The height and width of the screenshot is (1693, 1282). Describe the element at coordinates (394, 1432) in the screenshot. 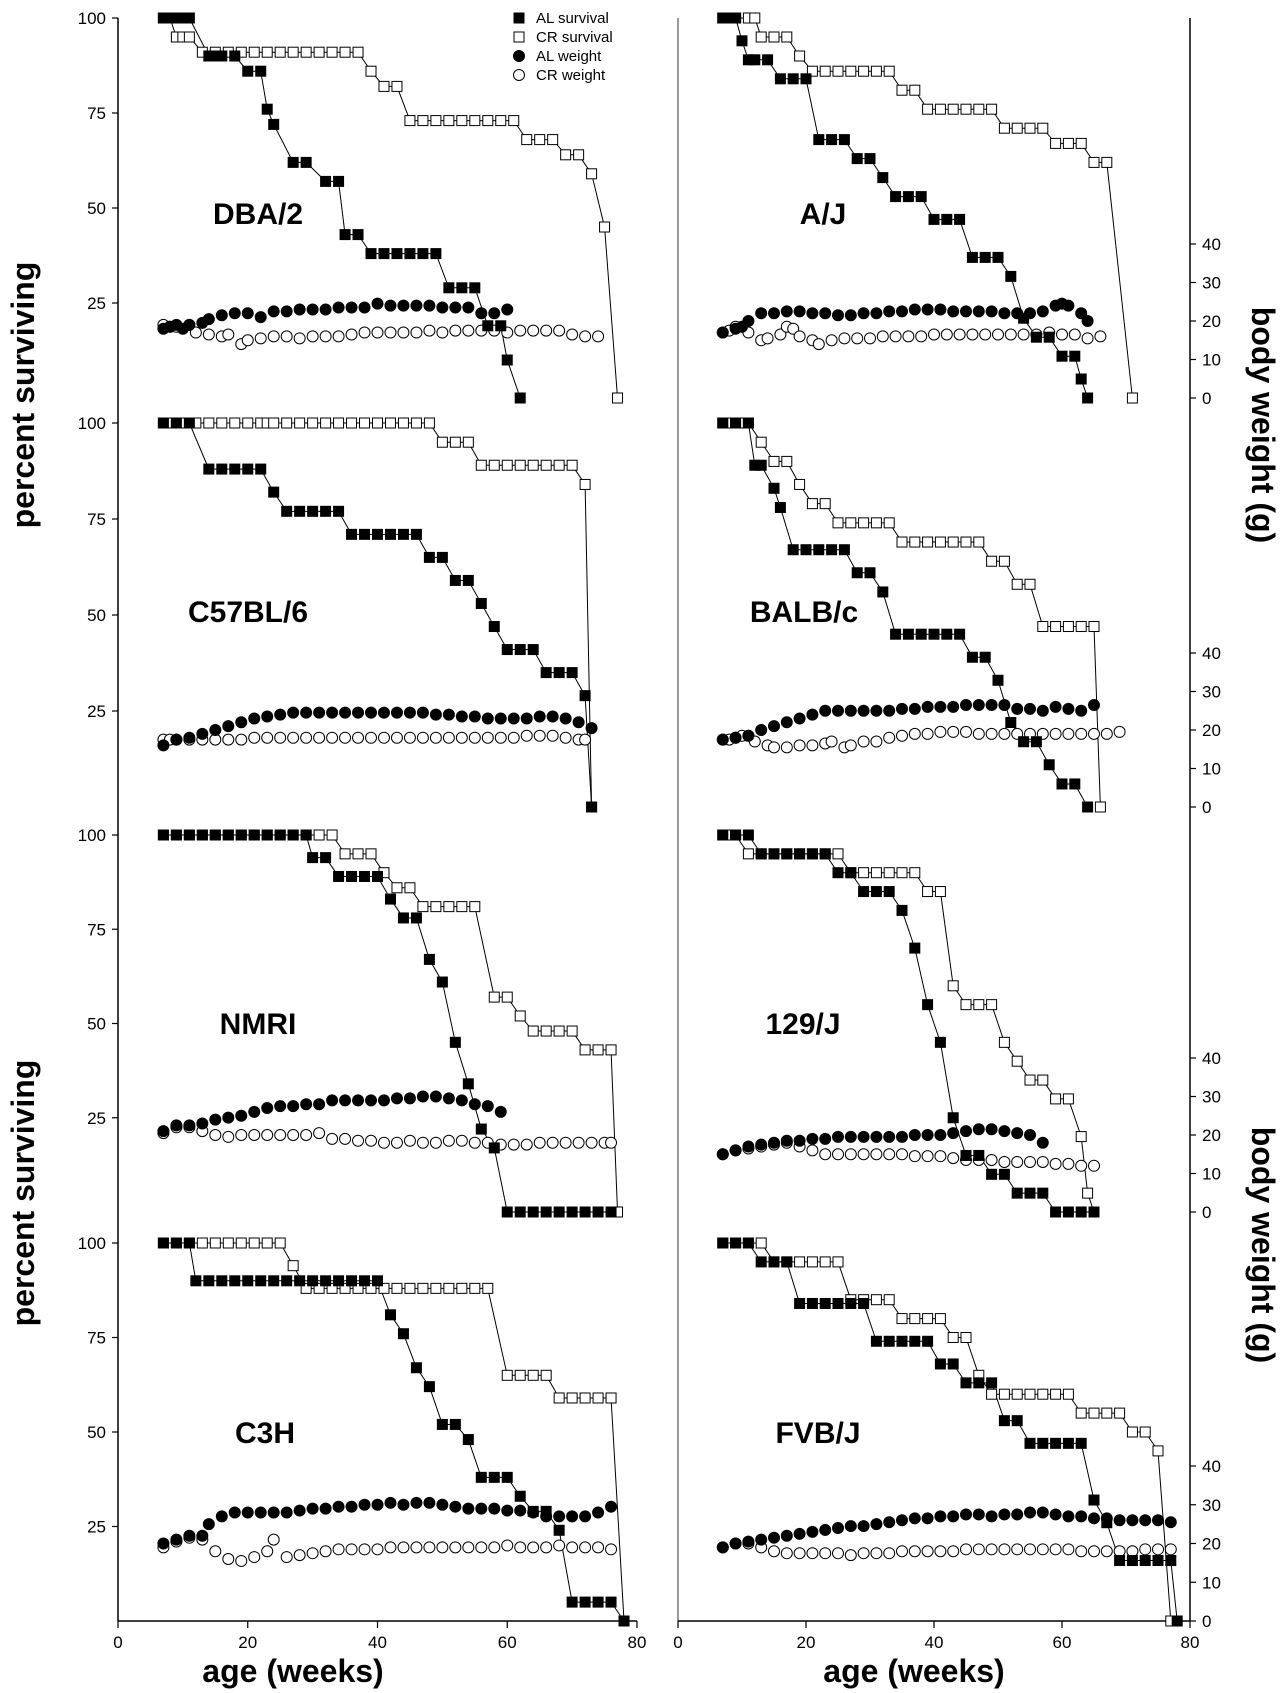

I see `cr-survival-line` at that location.